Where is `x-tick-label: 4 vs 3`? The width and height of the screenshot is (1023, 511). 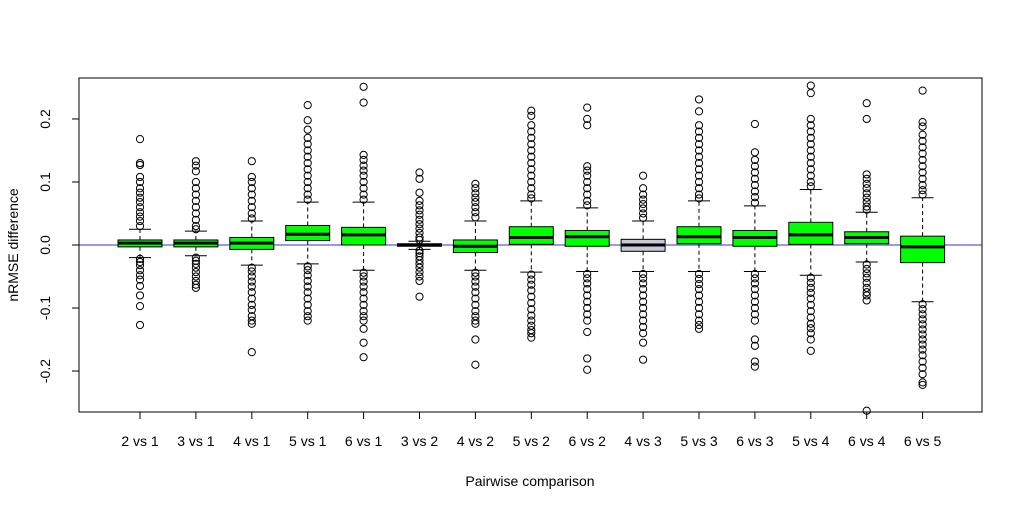 x-tick-label: 4 vs 3 is located at coordinates (643, 441).